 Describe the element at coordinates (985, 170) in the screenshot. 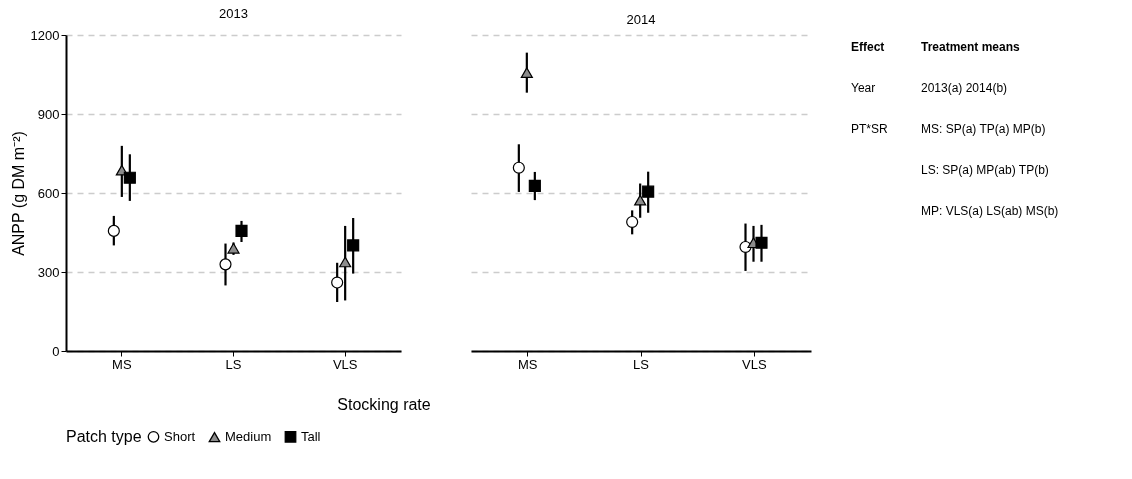

I see `text: LS: SP(a) MP(ab) TP(b)` at that location.